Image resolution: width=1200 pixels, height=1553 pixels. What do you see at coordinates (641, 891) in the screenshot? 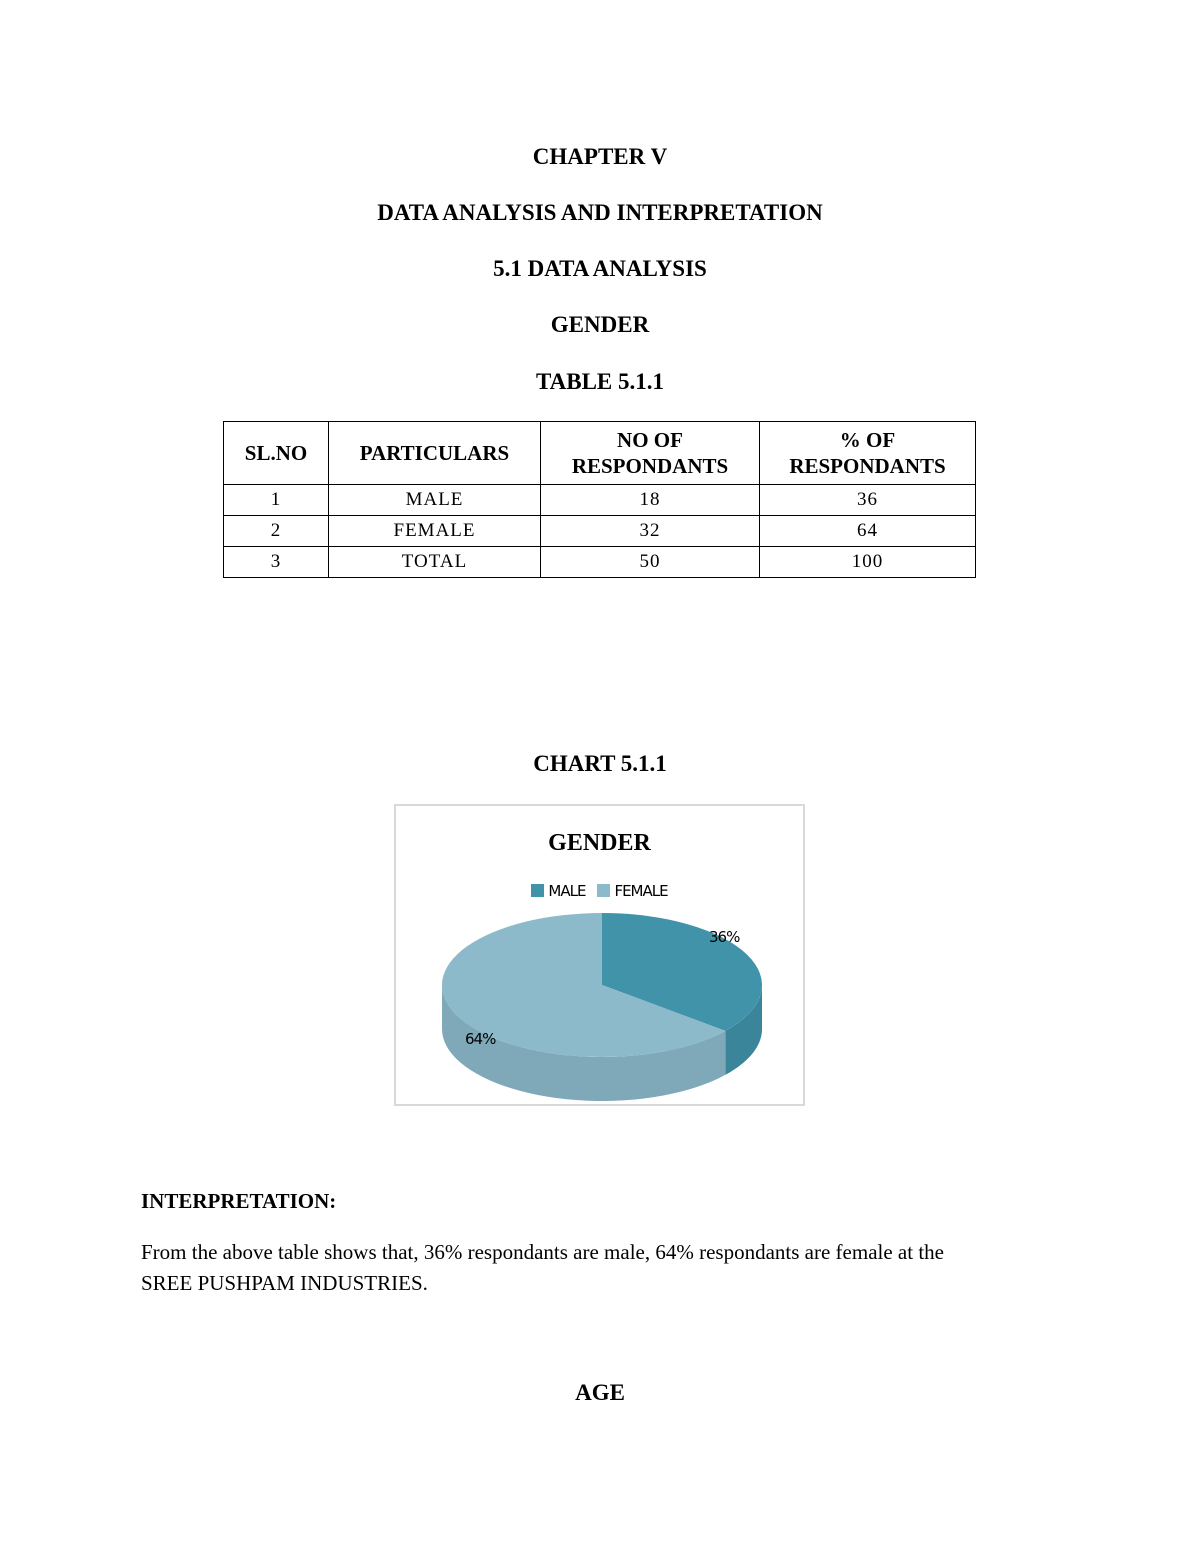
I see `legend-label: FEMALE` at bounding box center [641, 891].